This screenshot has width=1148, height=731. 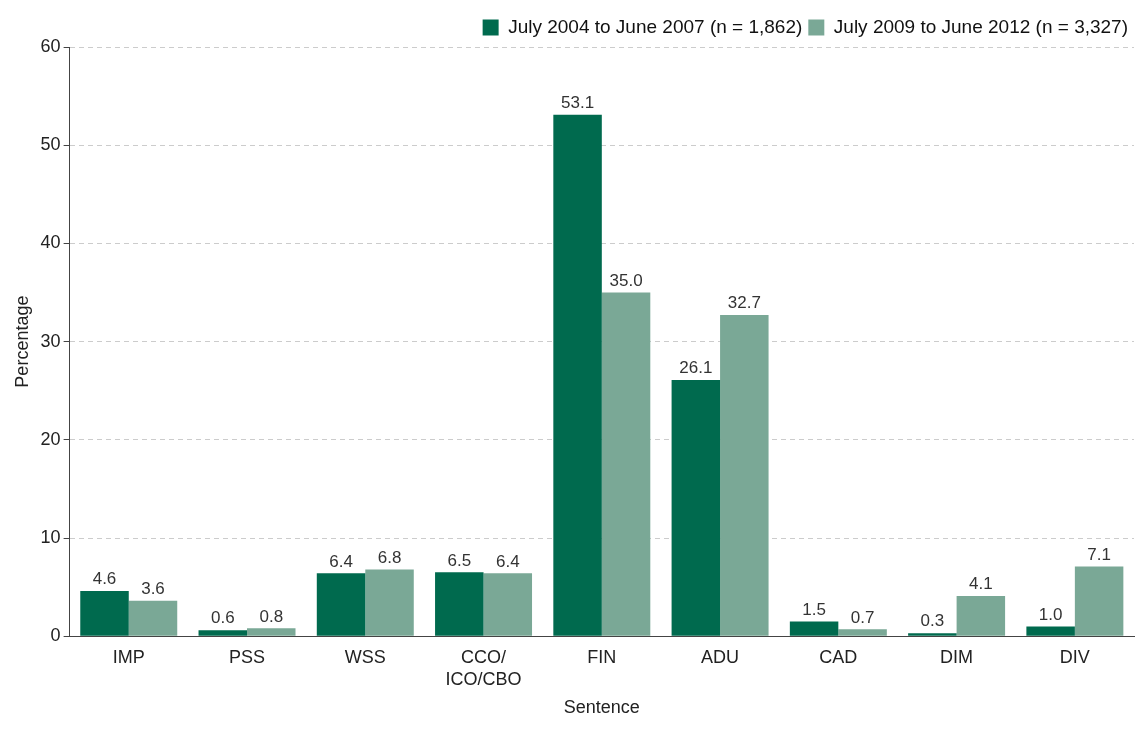 I want to click on y-axis-title: Percentage, so click(x=21, y=341).